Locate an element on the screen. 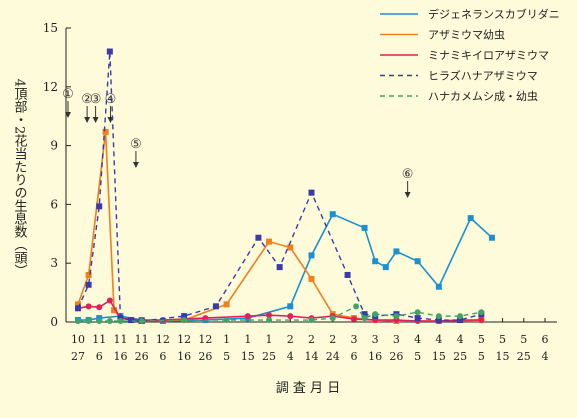  y-tick-label: 6 is located at coordinates (54, 204).